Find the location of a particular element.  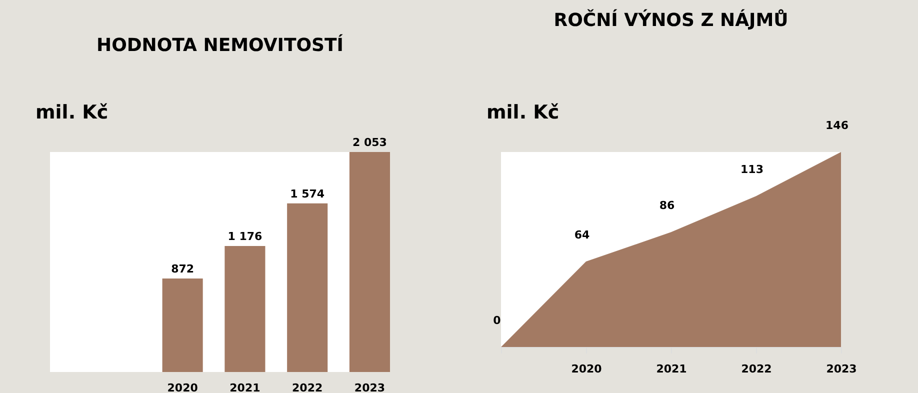

data-label: 872 is located at coordinates (182, 269).